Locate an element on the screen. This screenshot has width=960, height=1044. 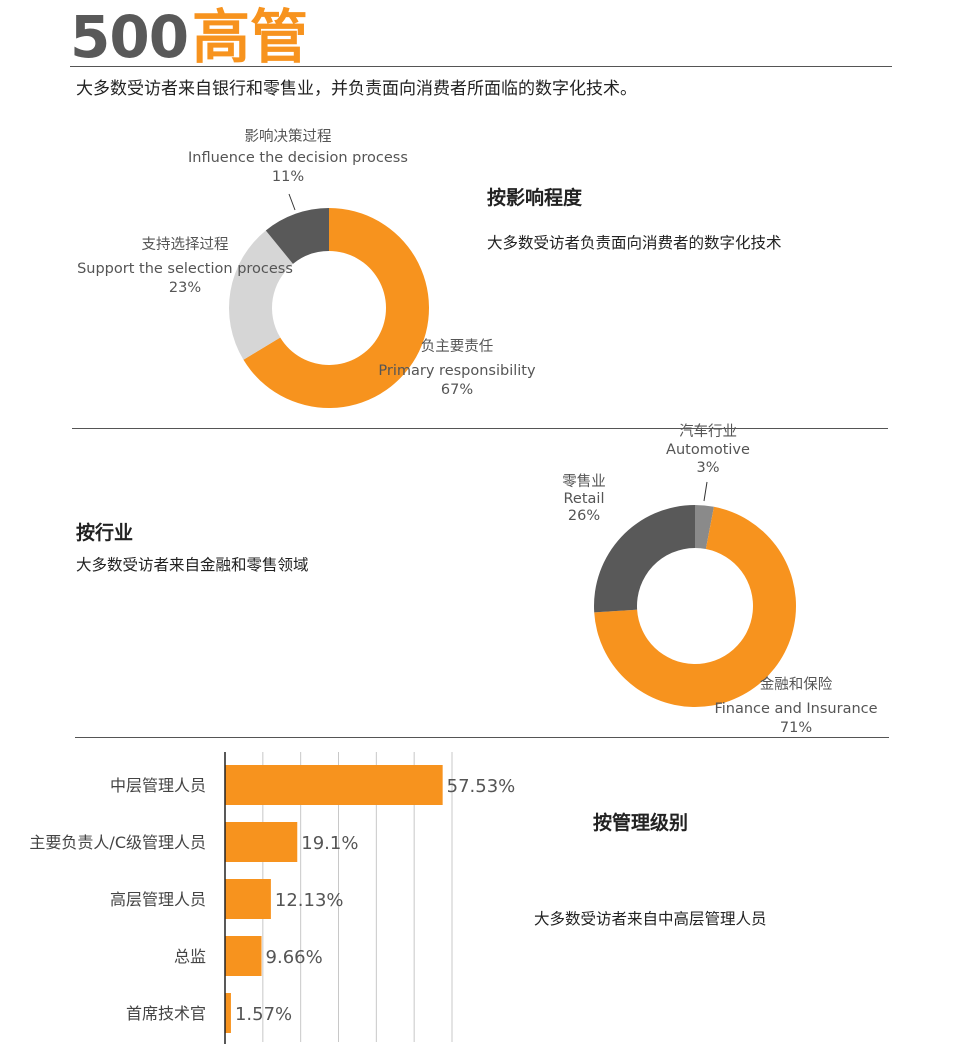
section-desc-level: 大多数受访者来自中高层管理人员 is located at coordinates (650, 919).